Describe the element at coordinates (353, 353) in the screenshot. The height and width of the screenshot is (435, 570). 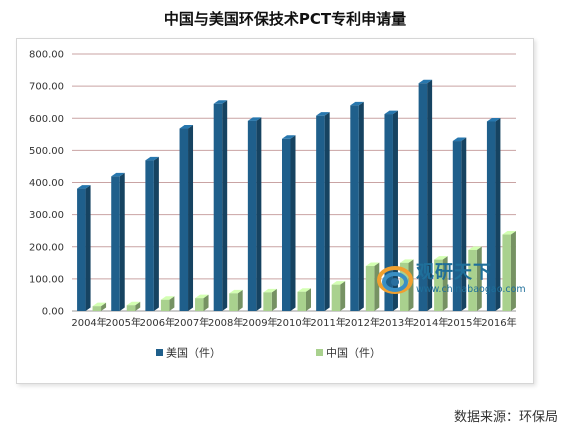
I see `legend-label: 中国（件）` at that location.